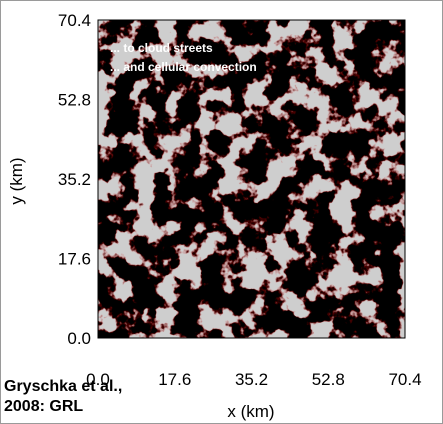 This screenshot has height=424, width=443. Describe the element at coordinates (63, 397) in the screenshot. I see `citation: Gryschka et al., 2008: GRL` at that location.